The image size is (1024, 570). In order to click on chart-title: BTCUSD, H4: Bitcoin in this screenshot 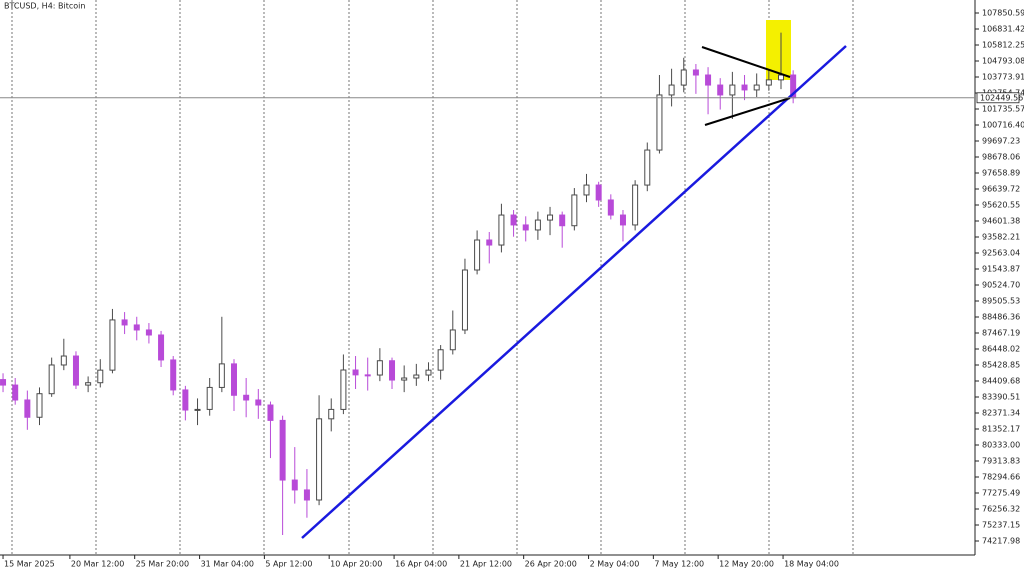, I will do `click(44, 6)`.